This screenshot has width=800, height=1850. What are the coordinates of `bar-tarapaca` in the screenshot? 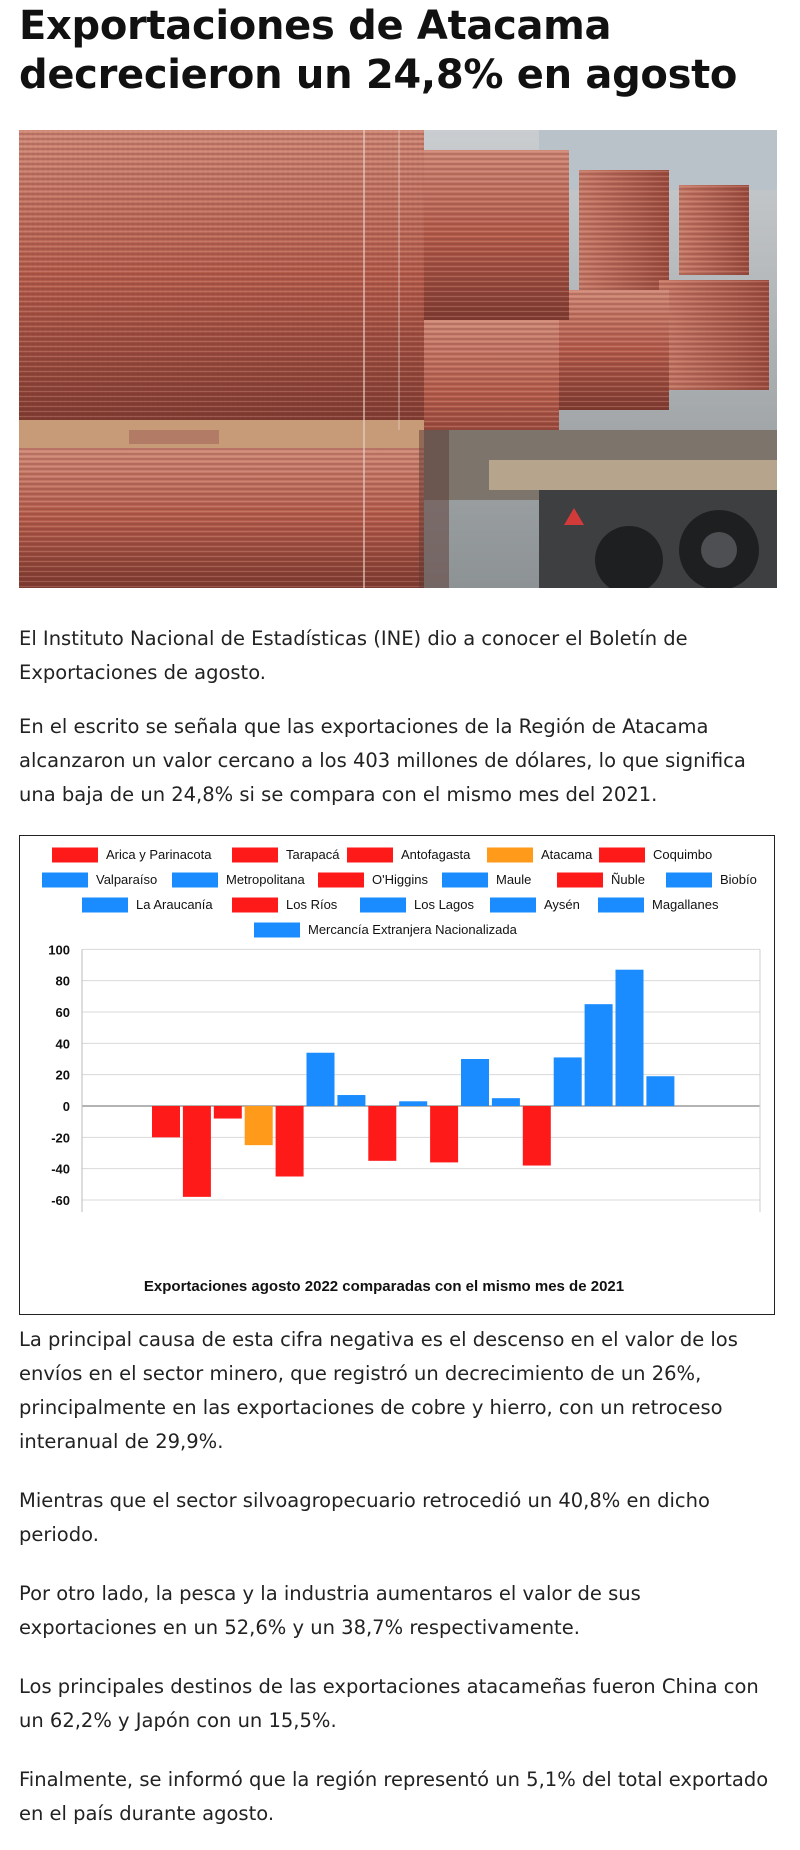 It's located at (196, 1151).